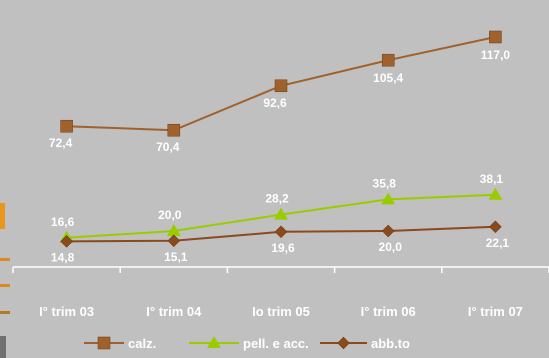  I want to click on x-tick-label: I° trim 03, so click(66, 311).